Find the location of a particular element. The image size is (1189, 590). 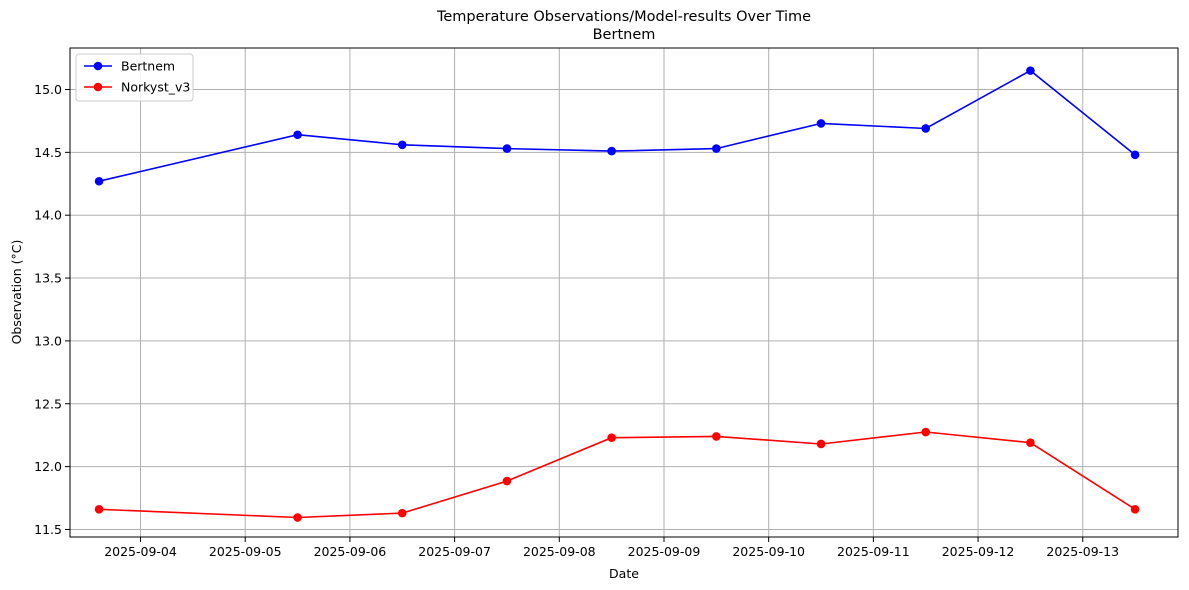

legend-marker-bertnem is located at coordinates (98, 66).